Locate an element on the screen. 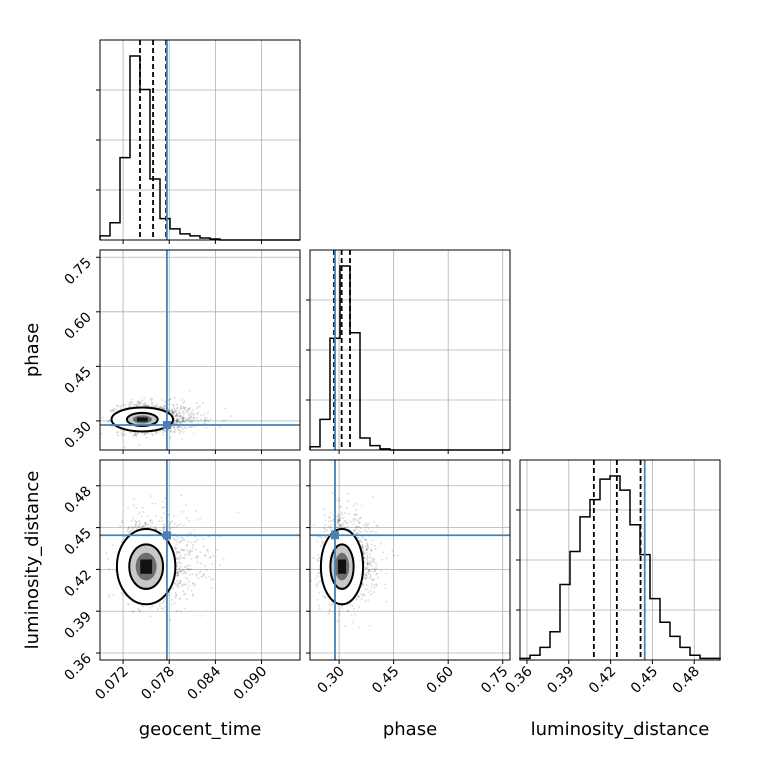 The image size is (760, 760). contour-outer is located at coordinates (142, 419).